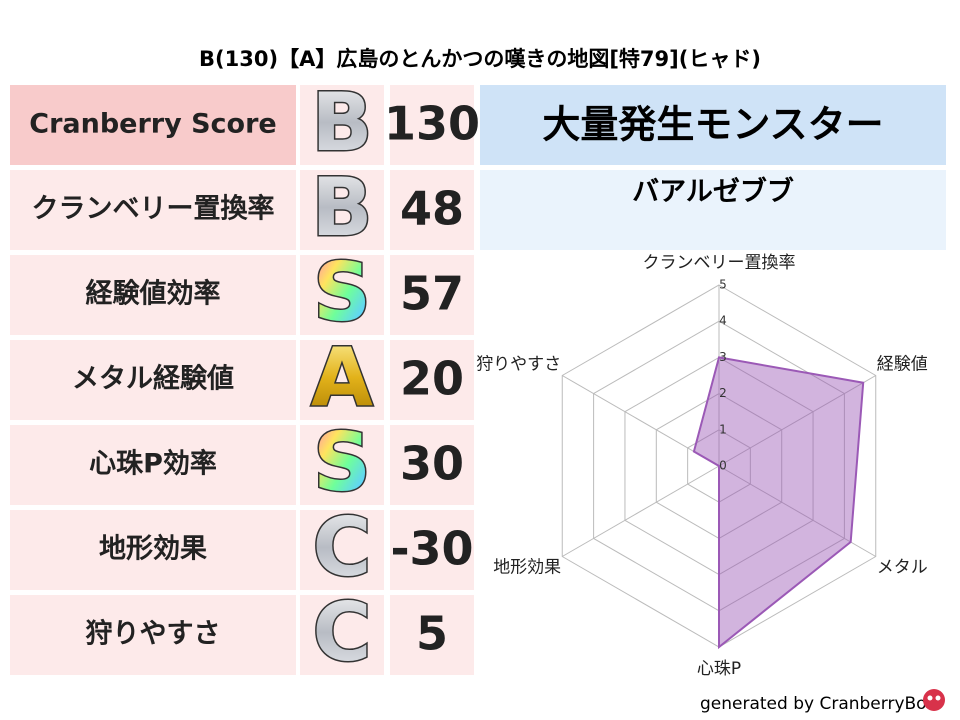 The image size is (960, 720). Describe the element at coordinates (902, 365) in the screenshot. I see `axis-label: 経験値` at that location.